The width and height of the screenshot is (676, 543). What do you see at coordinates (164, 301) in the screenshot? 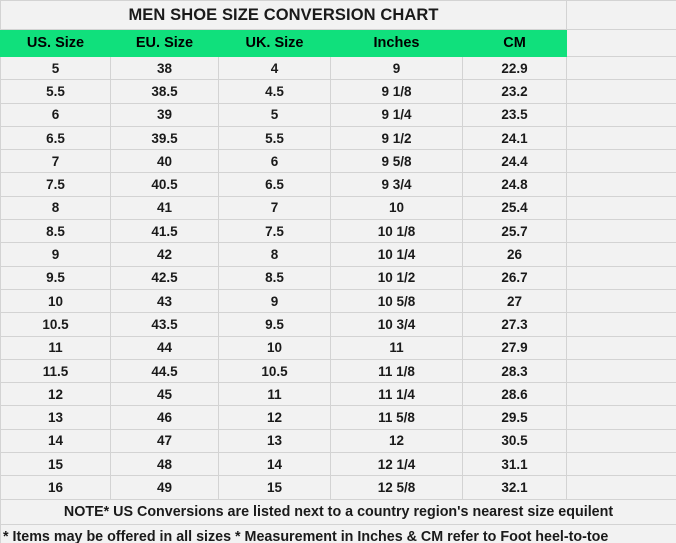
I see `cell-eu-size: 43` at bounding box center [164, 301].